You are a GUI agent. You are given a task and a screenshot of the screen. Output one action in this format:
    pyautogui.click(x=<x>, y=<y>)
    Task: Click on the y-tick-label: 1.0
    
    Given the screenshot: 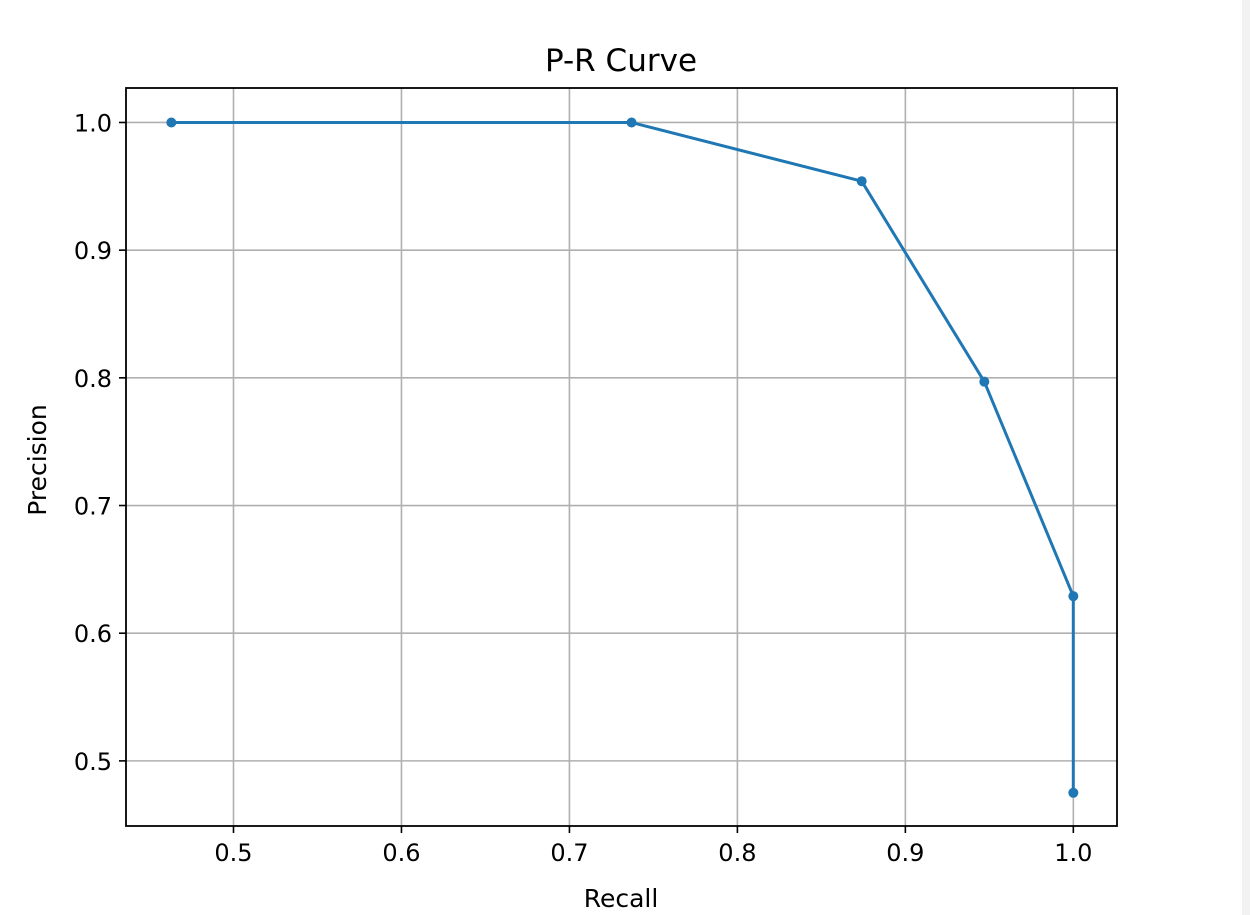 What is the action you would take?
    pyautogui.click(x=93, y=123)
    